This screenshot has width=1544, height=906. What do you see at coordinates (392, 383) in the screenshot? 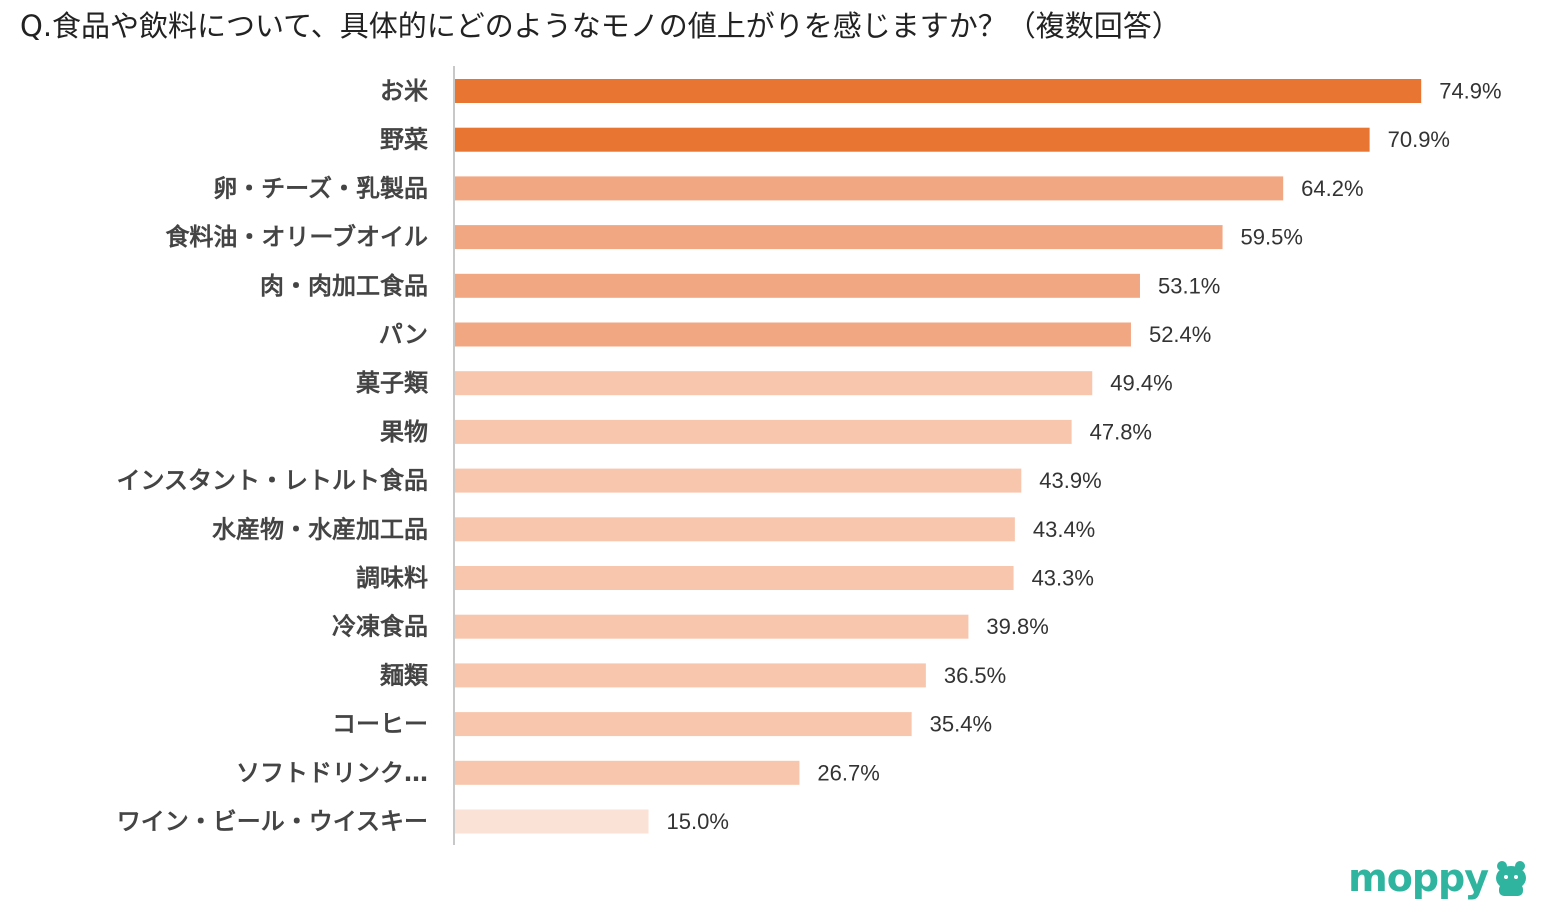
I see `category-label: 菓子類` at bounding box center [392, 383].